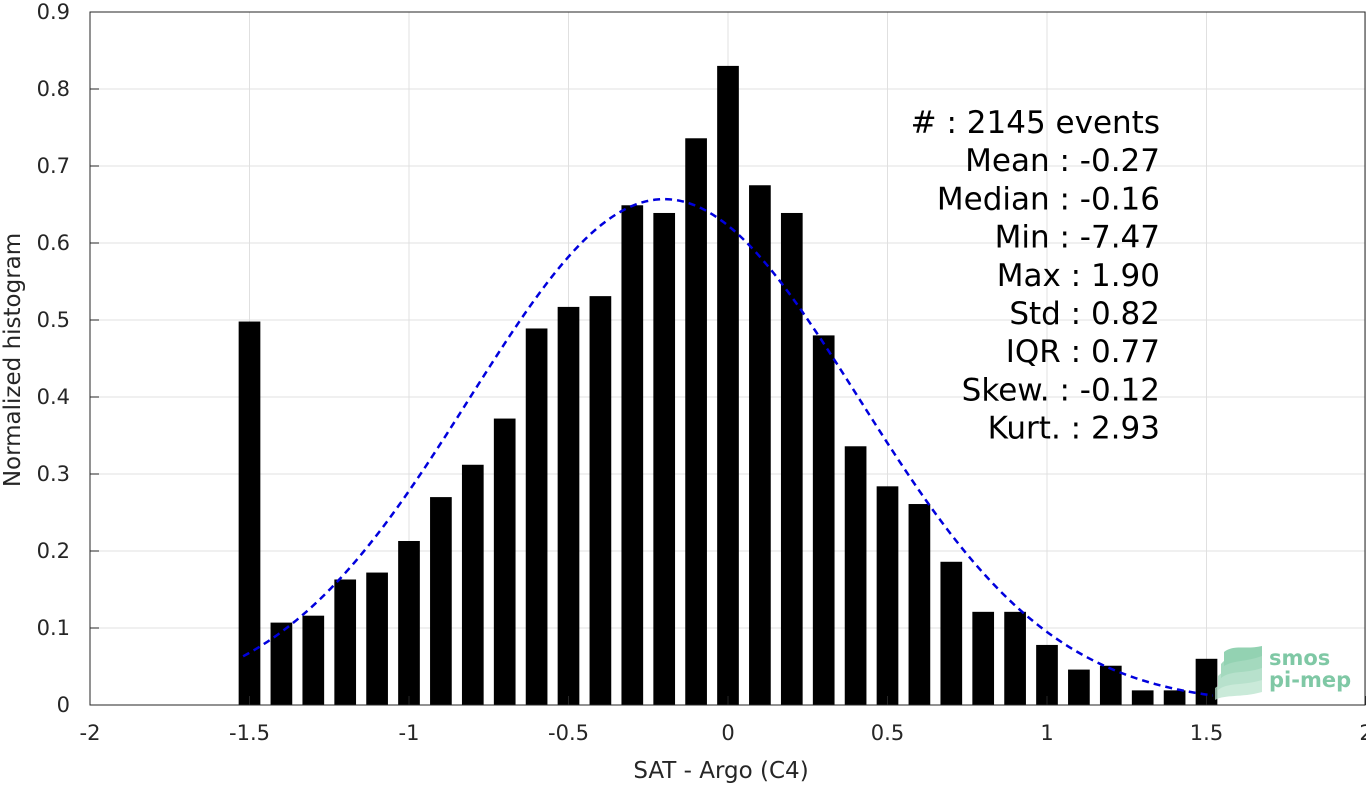 Image resolution: width=1366 pixels, height=786 pixels. Describe the element at coordinates (1035, 123) in the screenshot. I see `stat-line: # : 2145 events` at that location.